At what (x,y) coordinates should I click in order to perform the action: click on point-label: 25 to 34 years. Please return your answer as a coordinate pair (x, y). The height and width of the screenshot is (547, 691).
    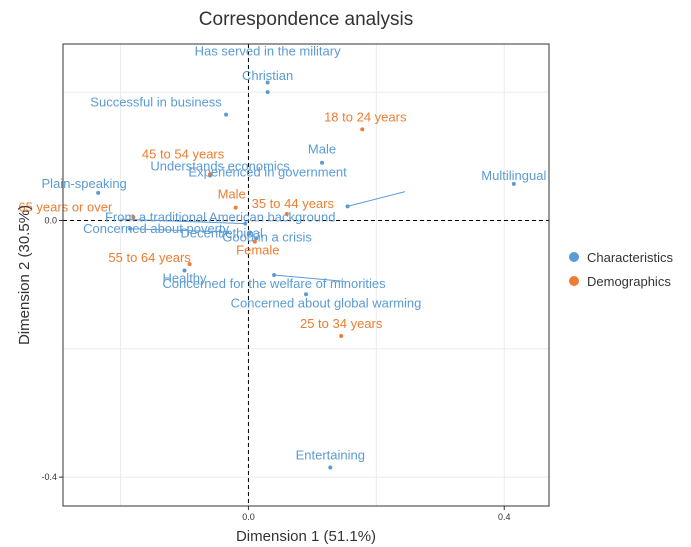
    Looking at the image, I should click on (341, 323).